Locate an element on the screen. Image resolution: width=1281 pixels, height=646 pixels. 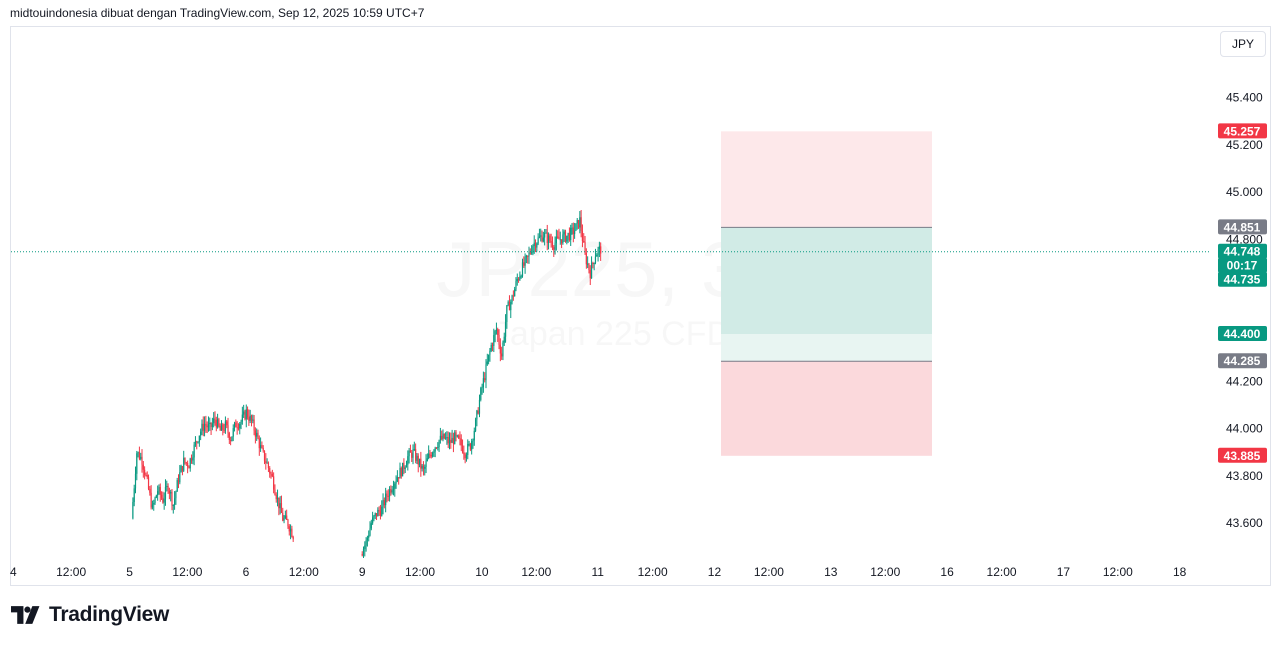
price-label: 44.285 is located at coordinates (1242, 361).